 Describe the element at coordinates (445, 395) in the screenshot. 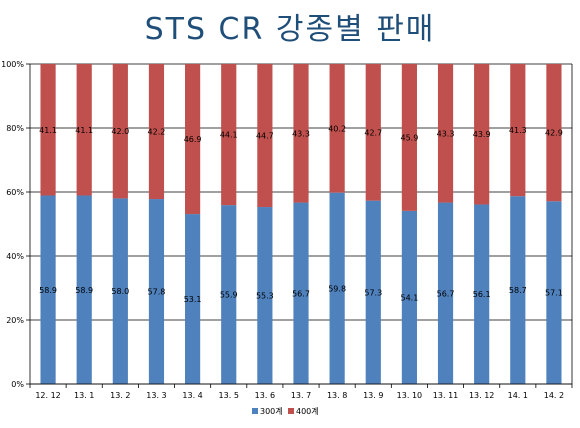

I see `x-tick-label: 13. 11` at that location.